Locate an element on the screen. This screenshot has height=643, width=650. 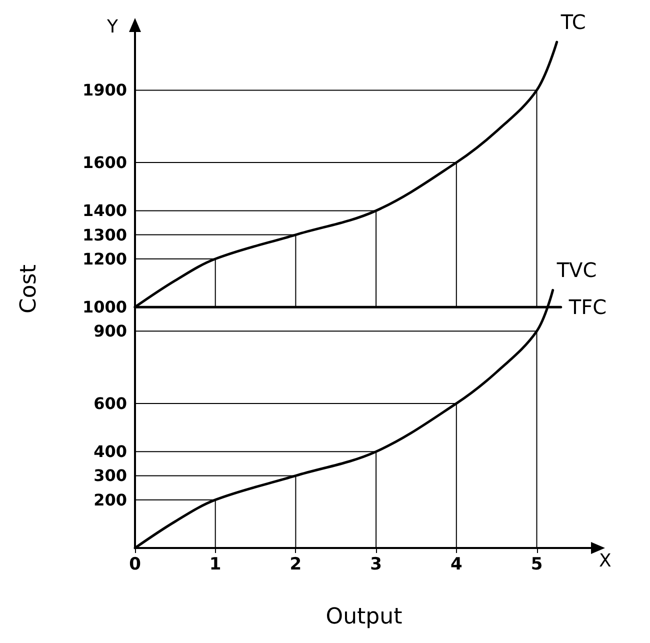
x-tick-label: 5 is located at coordinates (536, 564).